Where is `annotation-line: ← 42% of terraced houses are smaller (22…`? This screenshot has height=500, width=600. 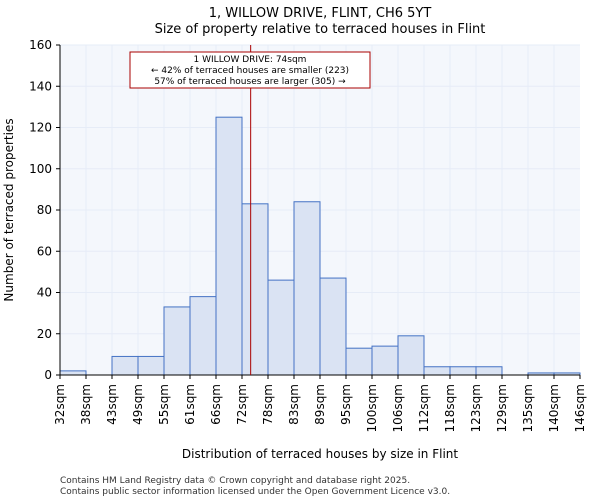
annotation-line: ← 42% of terraced houses are smaller (22… is located at coordinates (250, 71).